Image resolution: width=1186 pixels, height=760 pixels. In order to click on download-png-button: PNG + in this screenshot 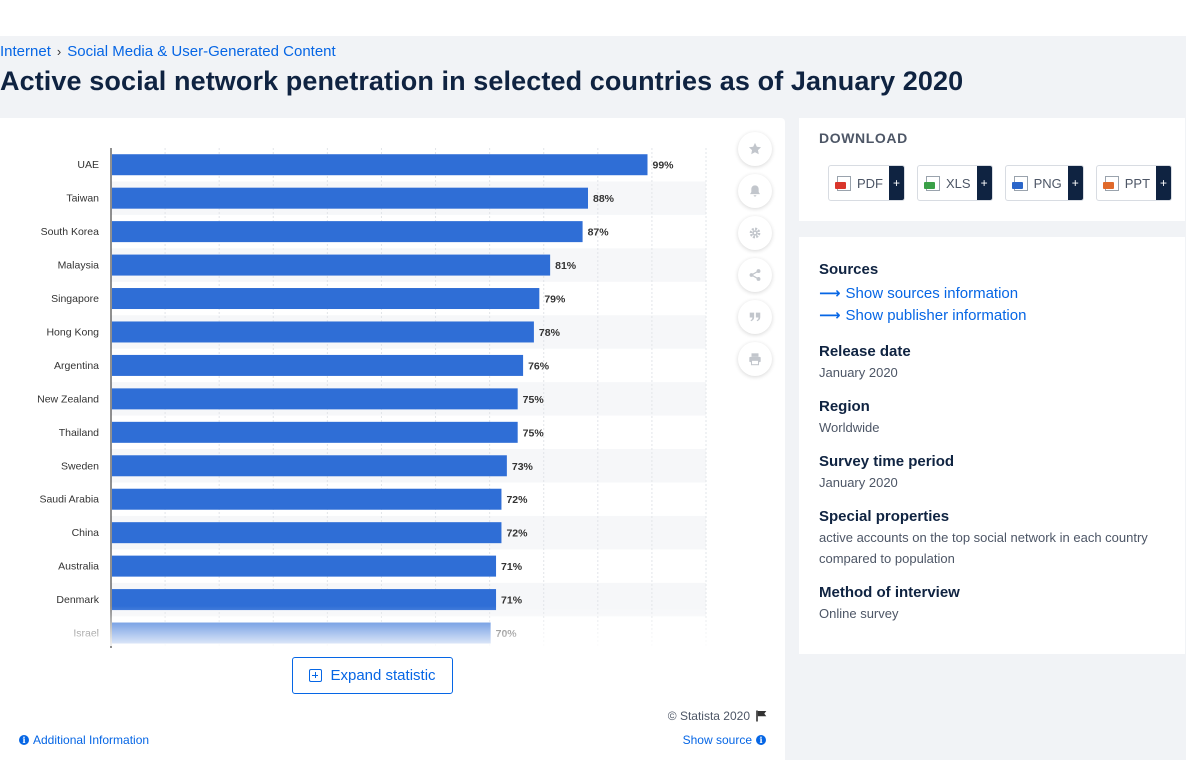, I will do `click(1044, 183)`.